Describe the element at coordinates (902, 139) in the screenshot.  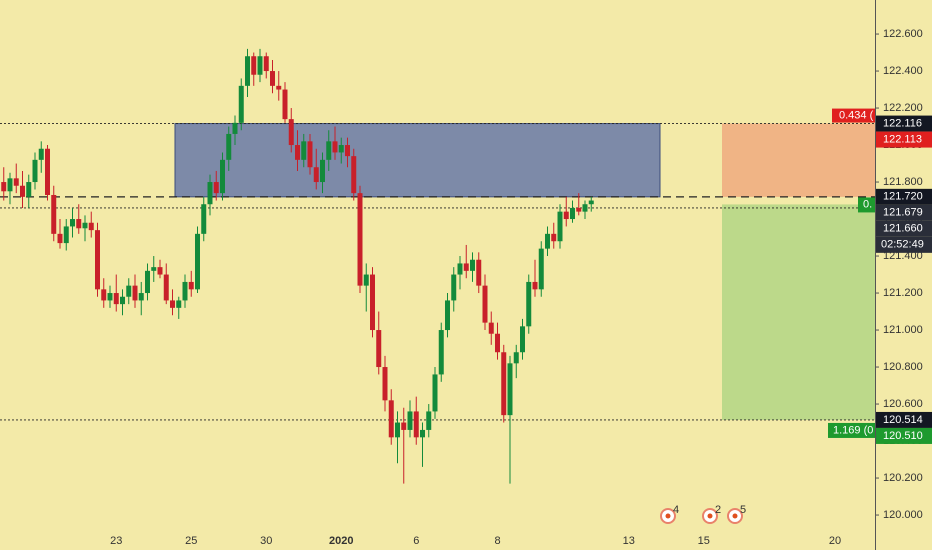
I see `price-label: 122.113` at that location.